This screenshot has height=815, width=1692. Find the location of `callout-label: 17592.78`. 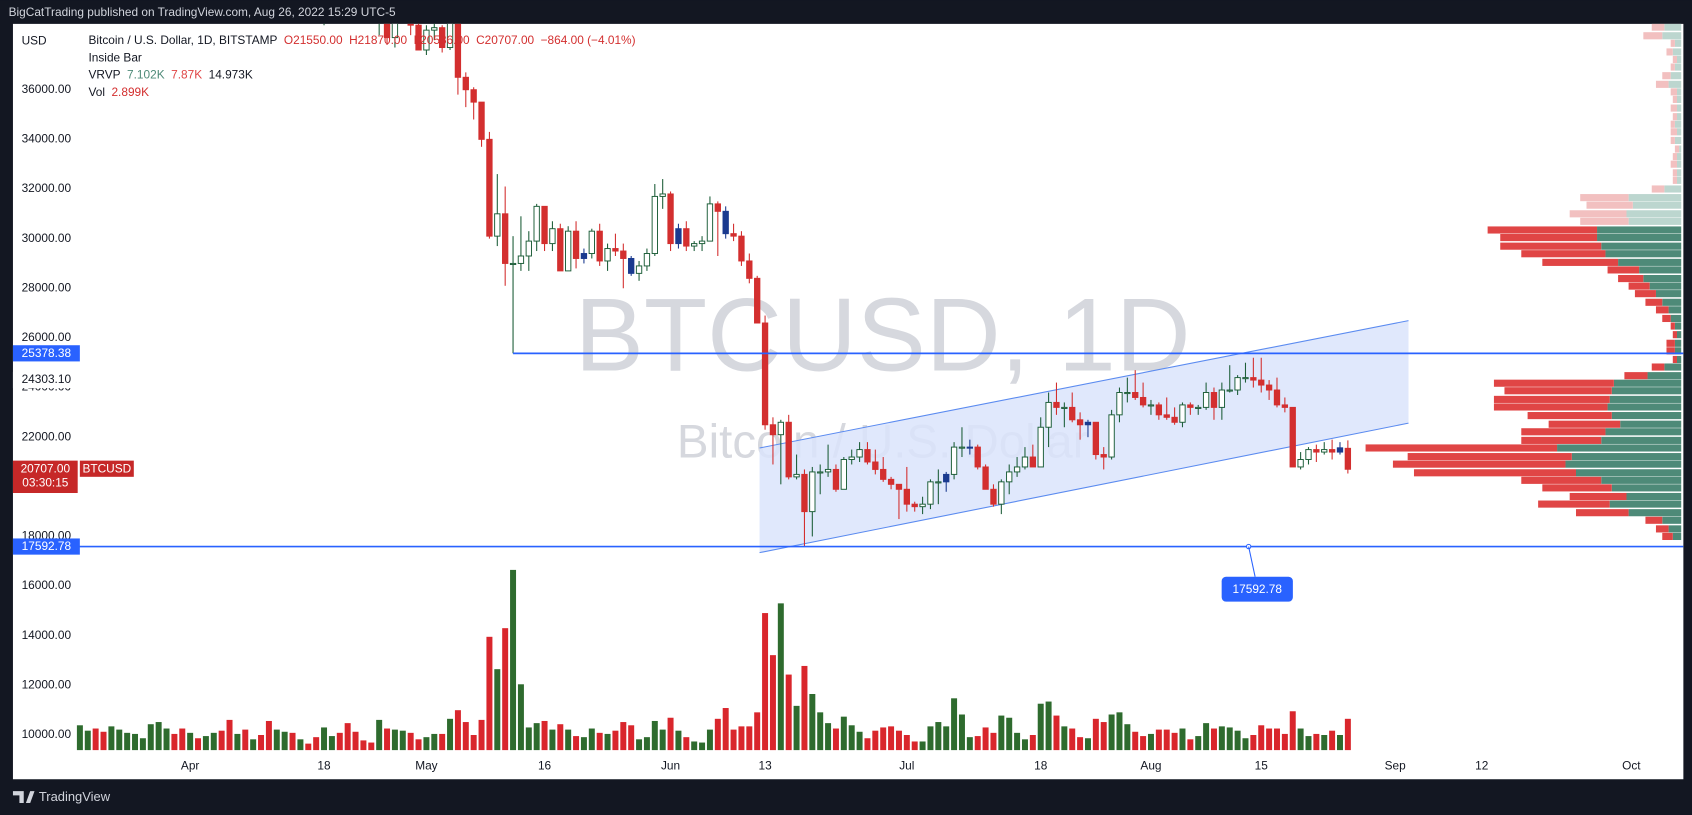

callout-label: 17592.78 is located at coordinates (1258, 589).